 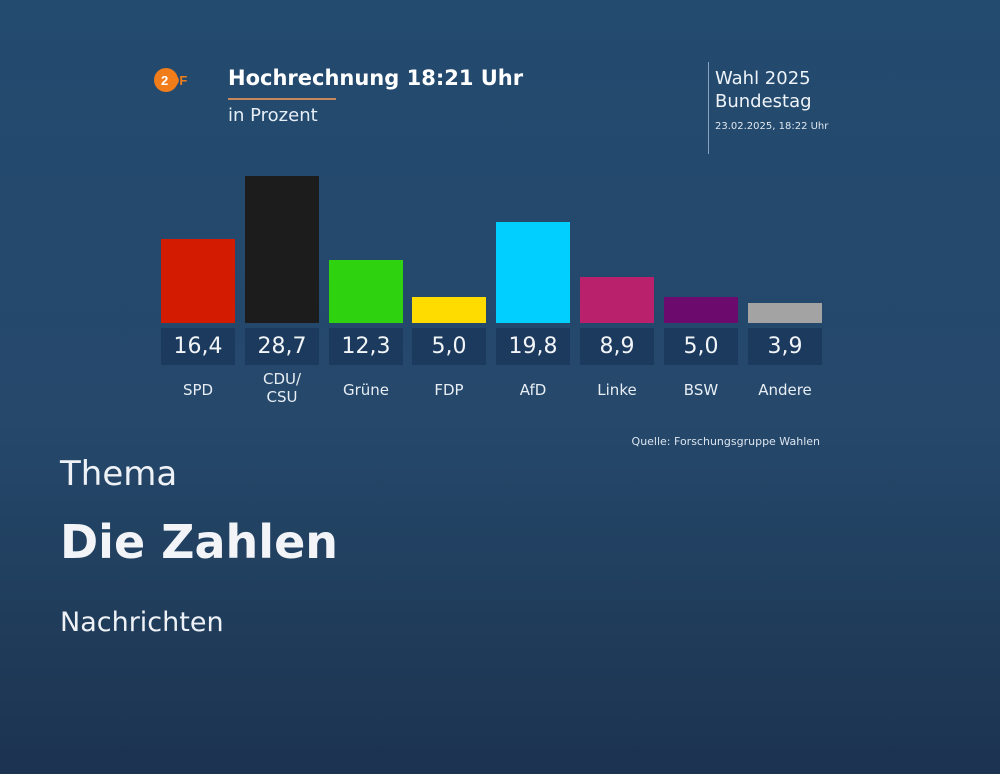 What do you see at coordinates (785, 390) in the screenshot?
I see `party-label: Andere` at bounding box center [785, 390].